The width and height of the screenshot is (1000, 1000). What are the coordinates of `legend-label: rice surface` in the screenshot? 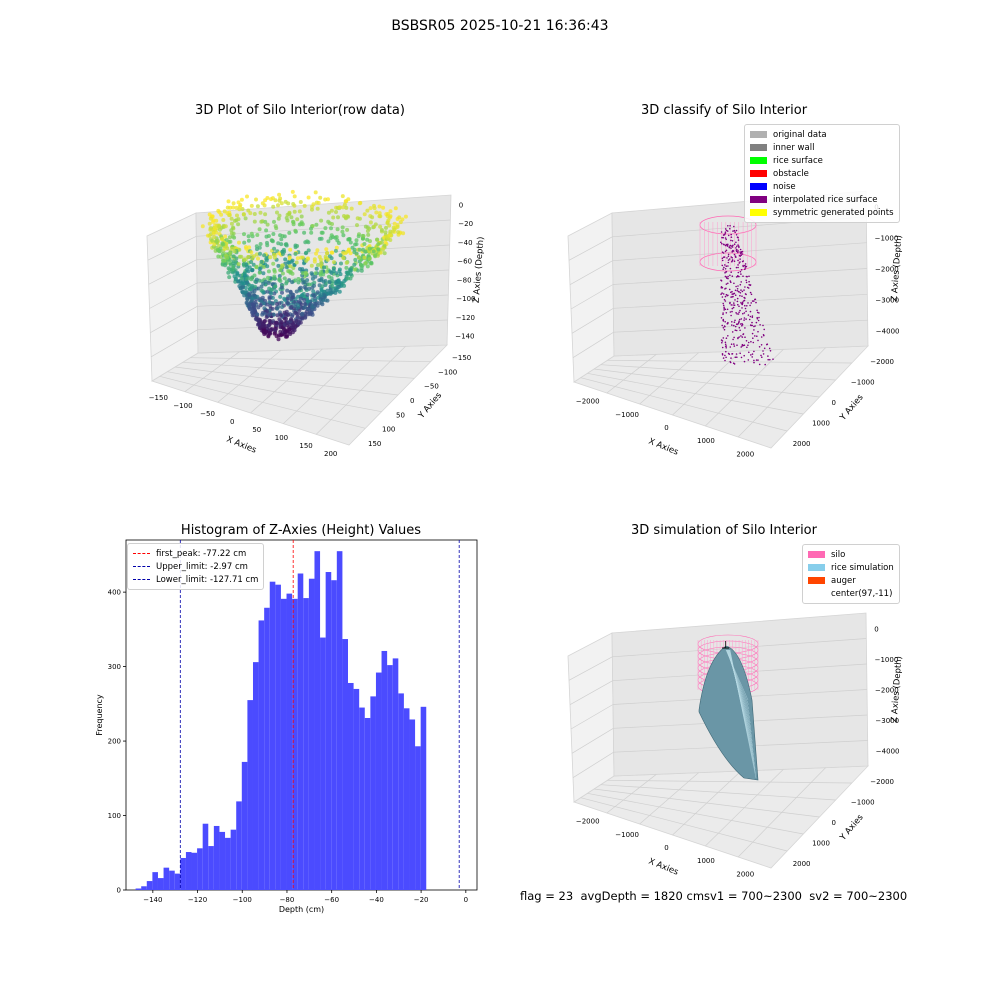 It's located at (798, 160).